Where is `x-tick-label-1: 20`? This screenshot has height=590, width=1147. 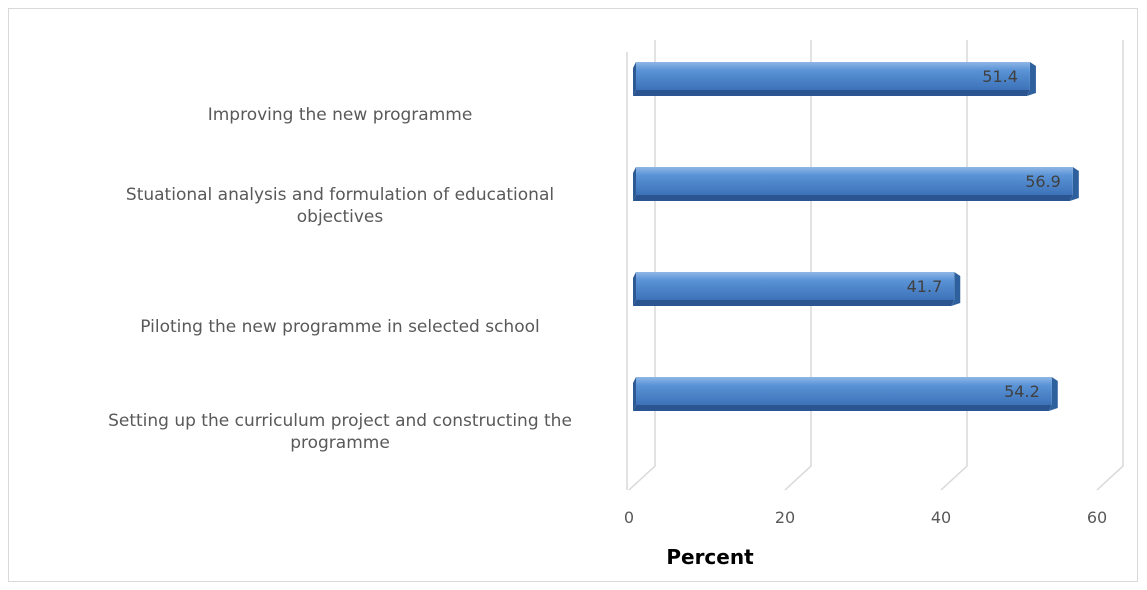 x-tick-label-1: 20 is located at coordinates (785, 517).